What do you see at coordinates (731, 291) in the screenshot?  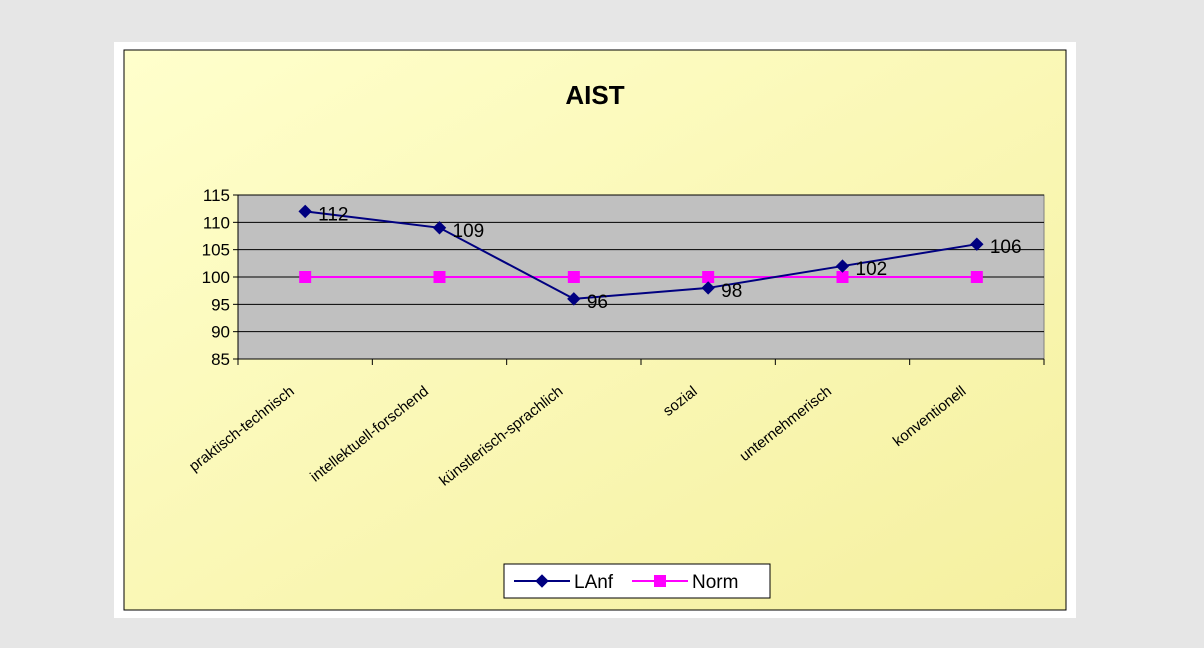 I see `data-label: 98` at bounding box center [731, 291].